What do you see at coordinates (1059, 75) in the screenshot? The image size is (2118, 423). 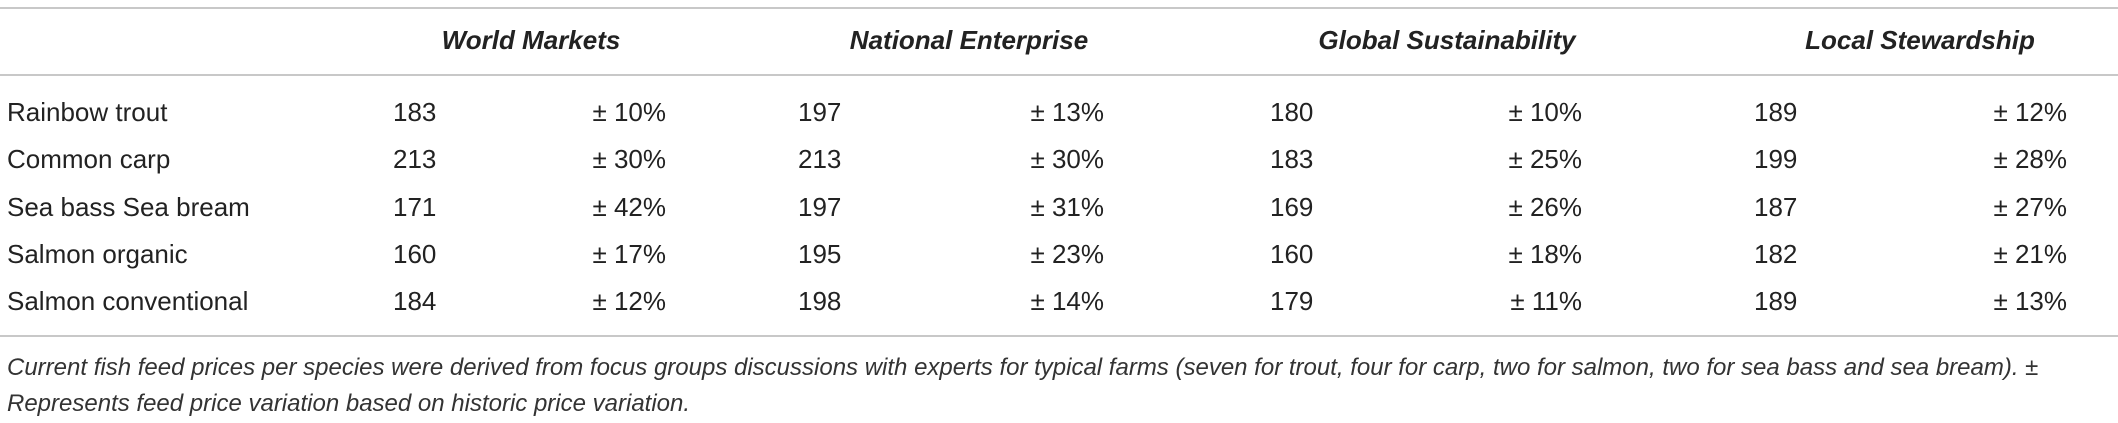 I see `header-rule` at bounding box center [1059, 75].